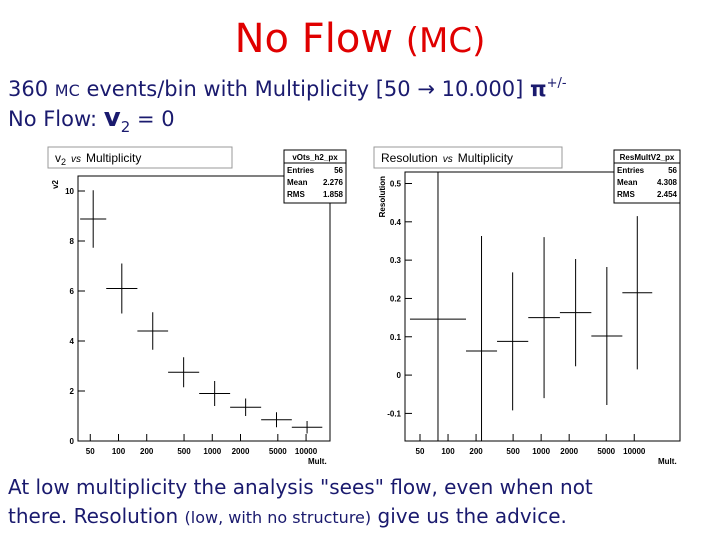  What do you see at coordinates (446, 41) in the screenshot?
I see `title-suffix: (MC)` at bounding box center [446, 41].